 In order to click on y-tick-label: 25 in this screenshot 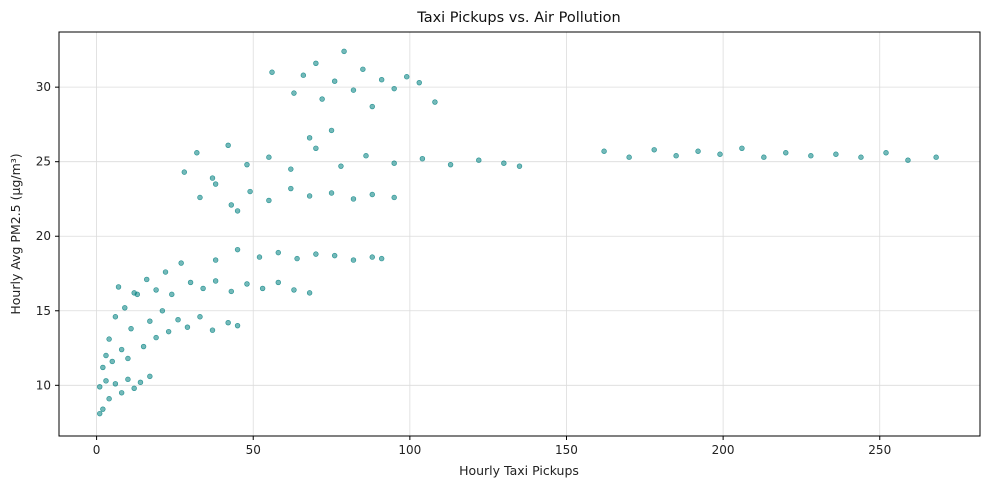, I will do `click(43, 162)`.